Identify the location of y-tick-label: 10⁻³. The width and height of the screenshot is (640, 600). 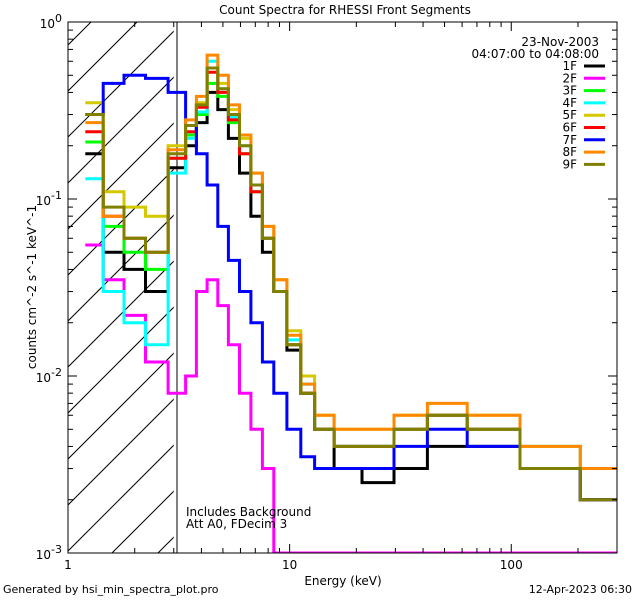
(49, 552).